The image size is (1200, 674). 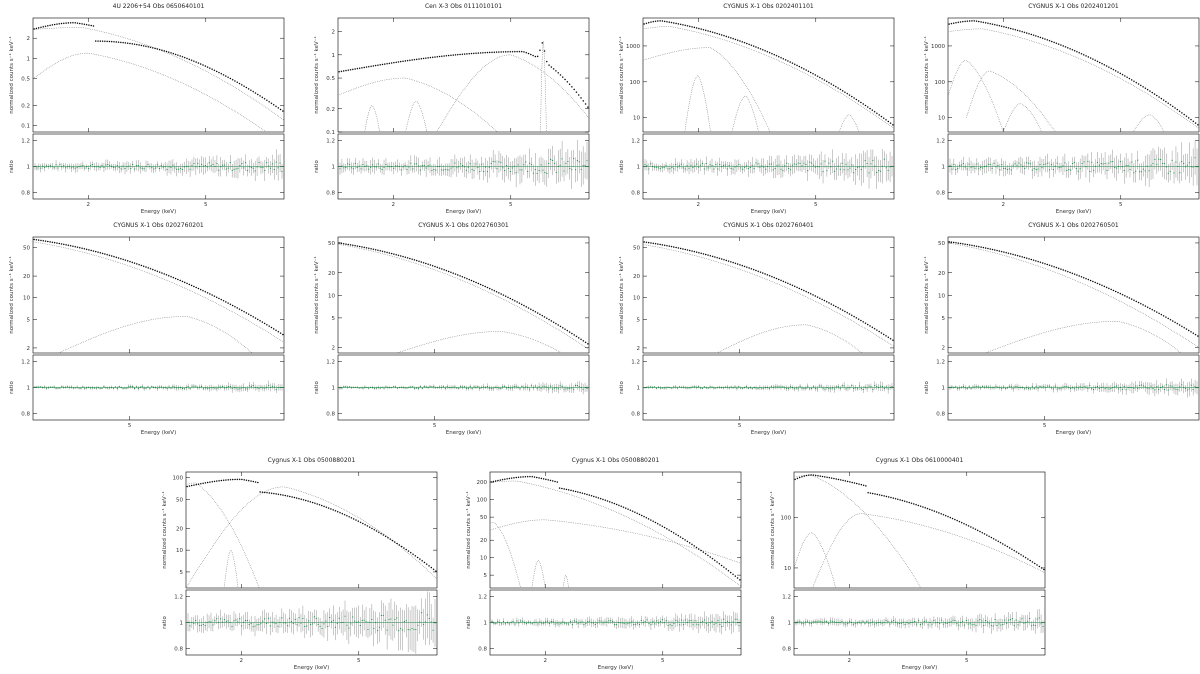 What do you see at coordinates (1073, 212) in the screenshot?
I see `x-axis-label: Energy (keV)` at bounding box center [1073, 212].